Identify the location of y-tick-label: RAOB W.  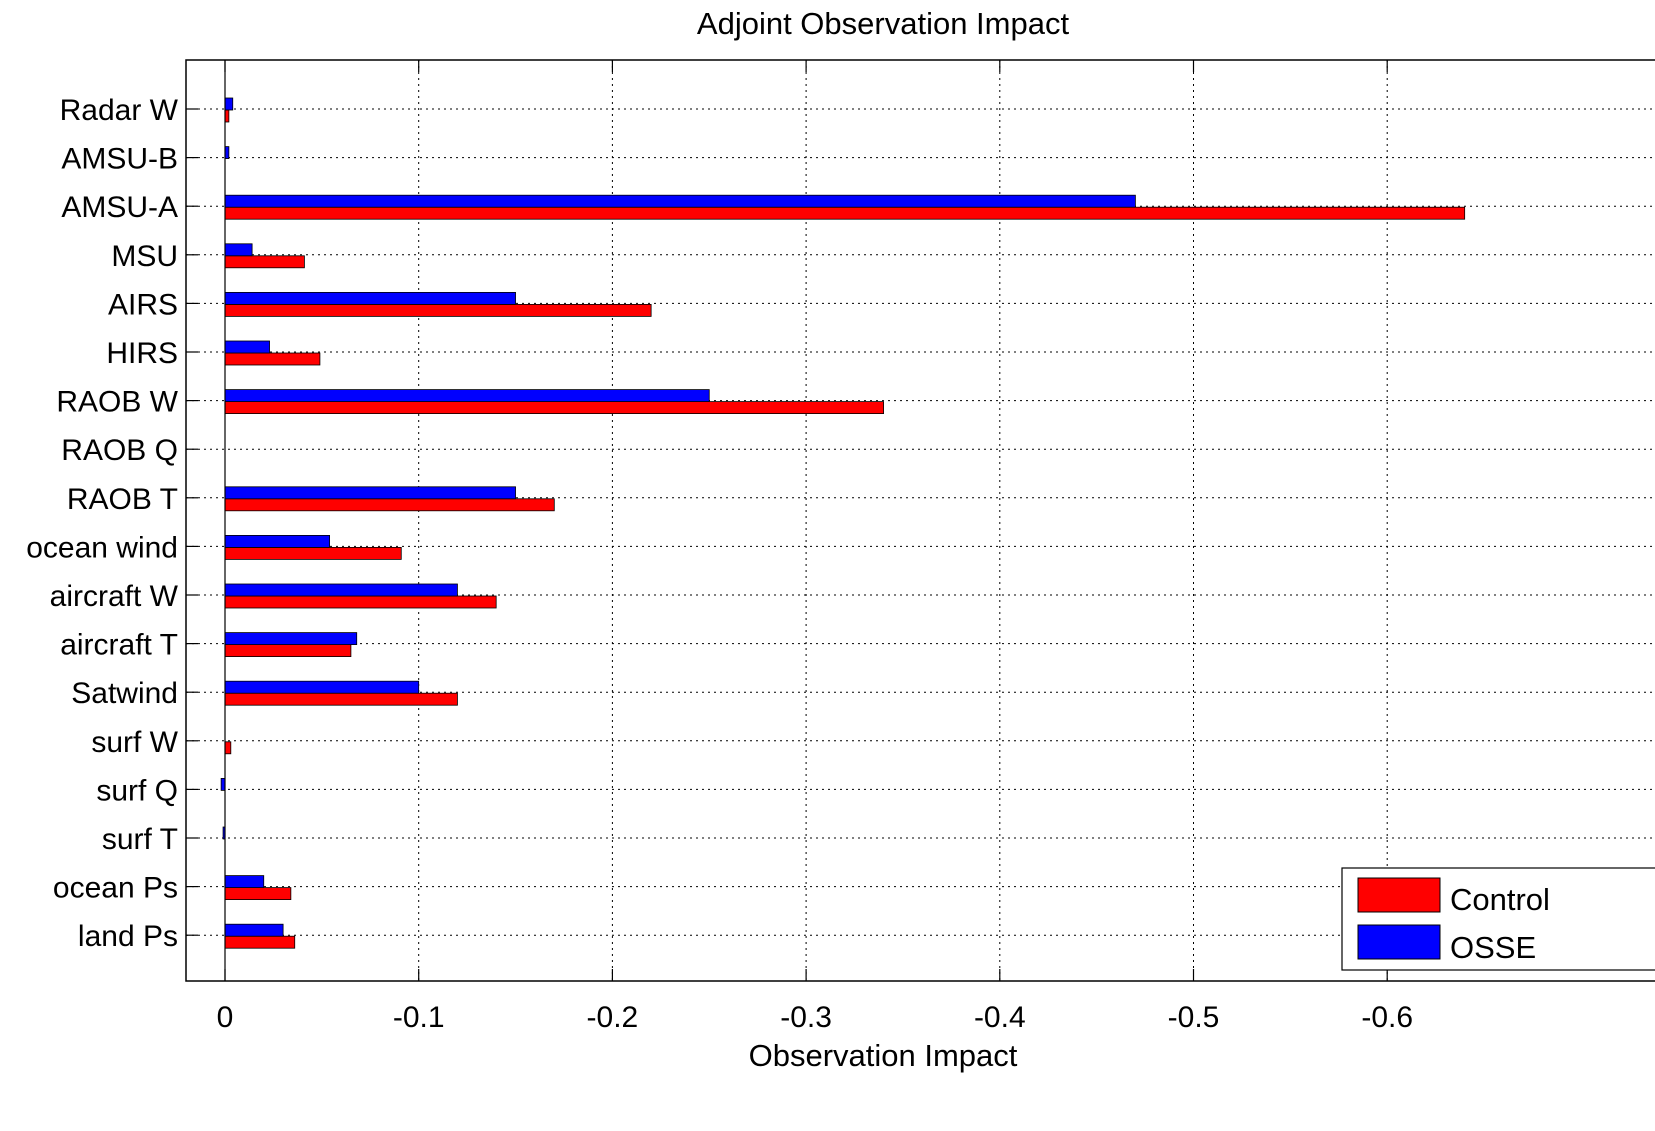
(117, 402).